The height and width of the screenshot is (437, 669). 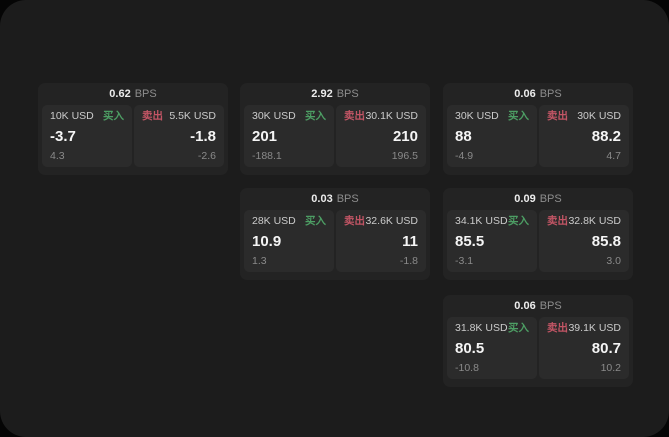 What do you see at coordinates (470, 348) in the screenshot?
I see `buy-price: 80.5` at bounding box center [470, 348].